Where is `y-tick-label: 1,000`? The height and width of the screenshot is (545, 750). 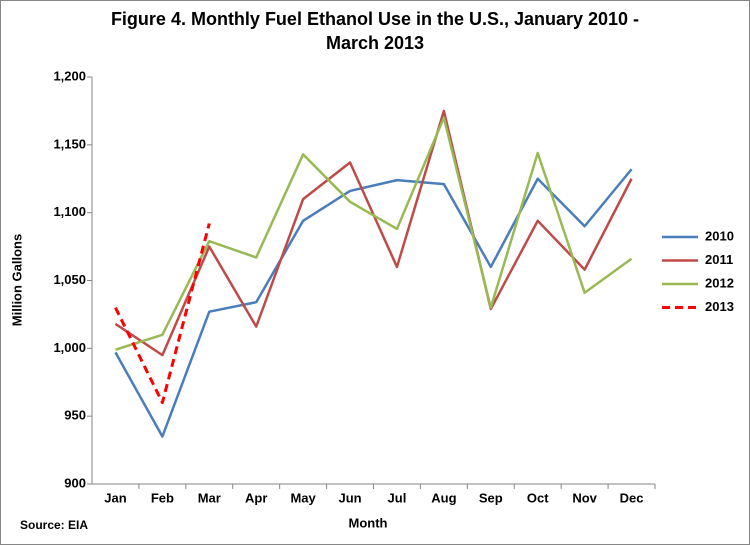
y-tick-label: 1,000 is located at coordinates (69, 347).